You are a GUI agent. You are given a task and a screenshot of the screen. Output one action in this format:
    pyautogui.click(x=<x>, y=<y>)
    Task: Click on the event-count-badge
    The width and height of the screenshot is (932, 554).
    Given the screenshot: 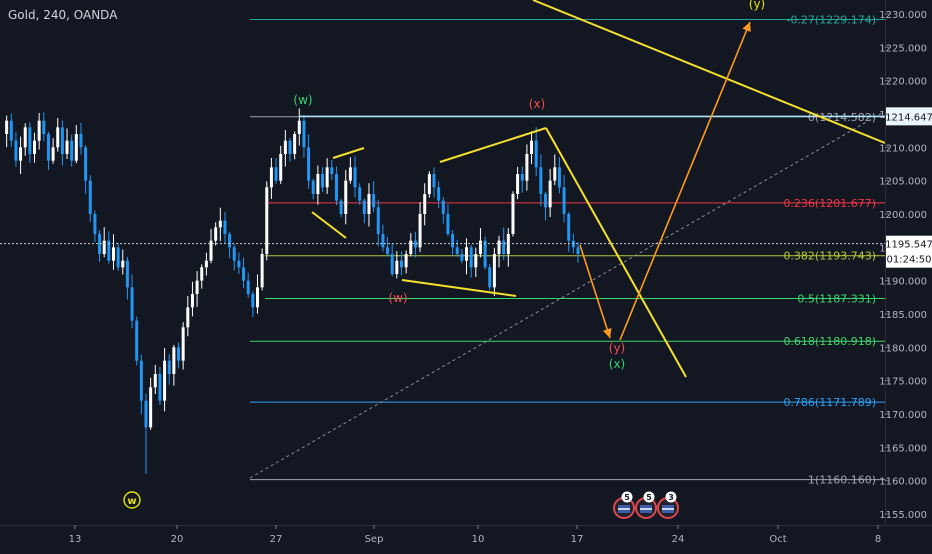 What is the action you would take?
    pyautogui.click(x=671, y=497)
    